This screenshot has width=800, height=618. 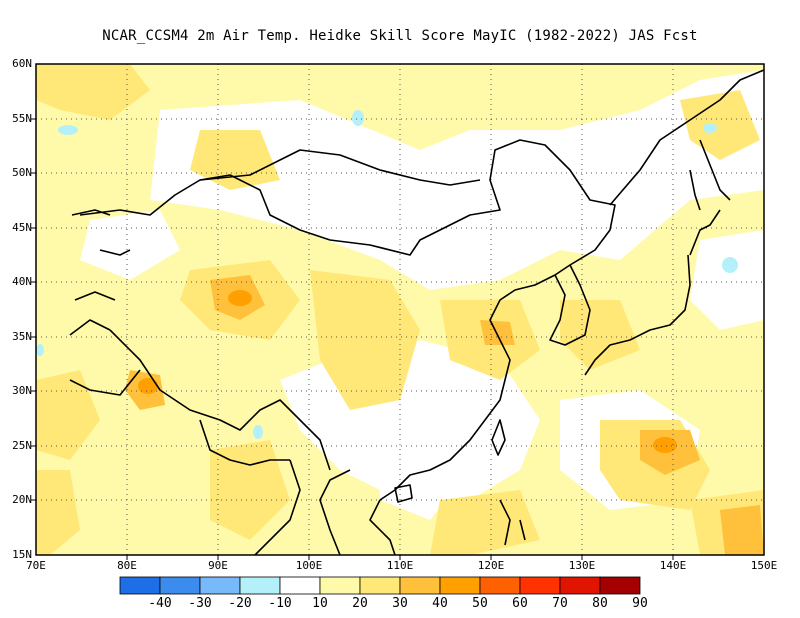 I want to click on colorbar-label: 50, so click(x=480, y=603).